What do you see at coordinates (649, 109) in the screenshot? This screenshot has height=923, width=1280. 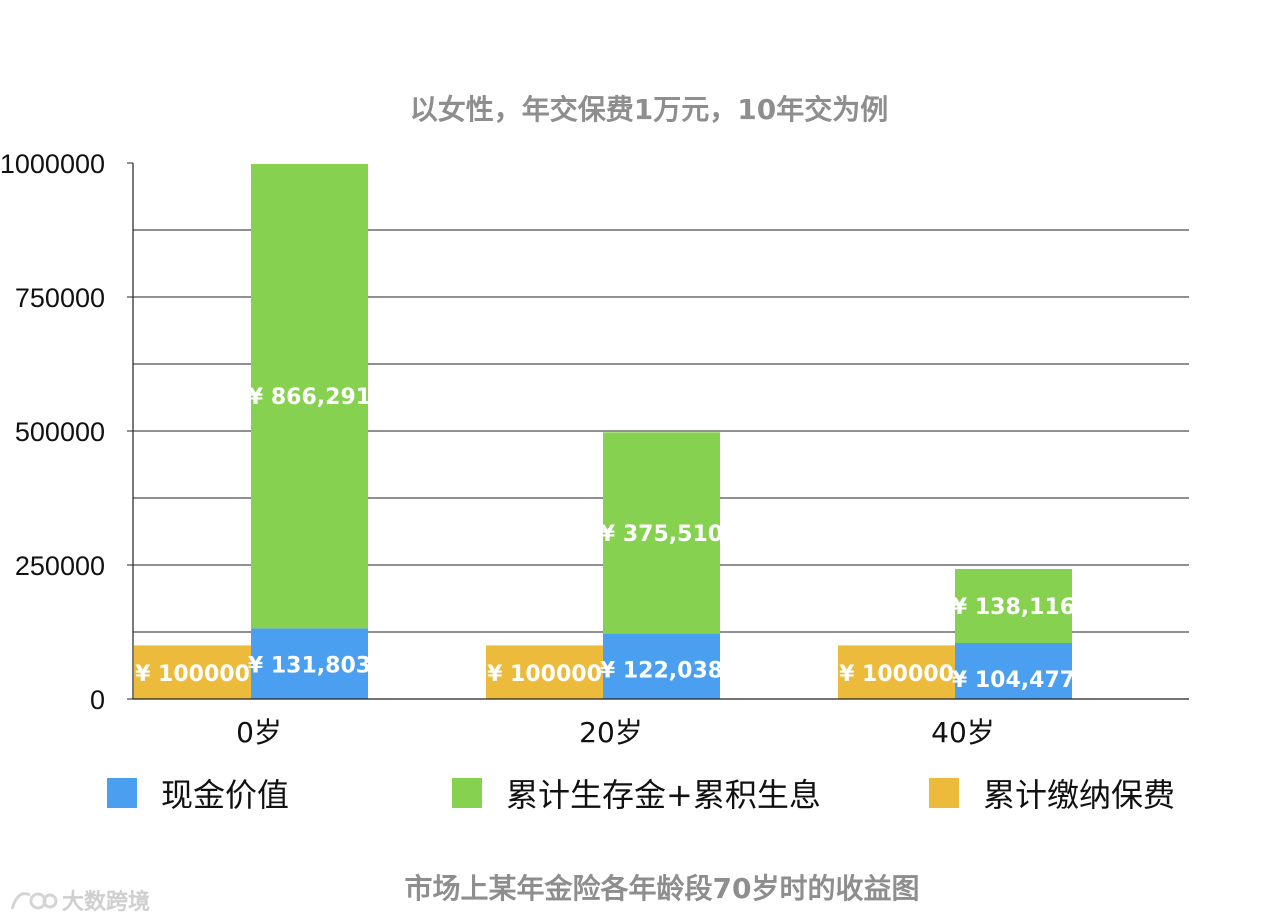 I see `chart-title: 以女性，年交保费1万元，10年交为例` at bounding box center [649, 109].